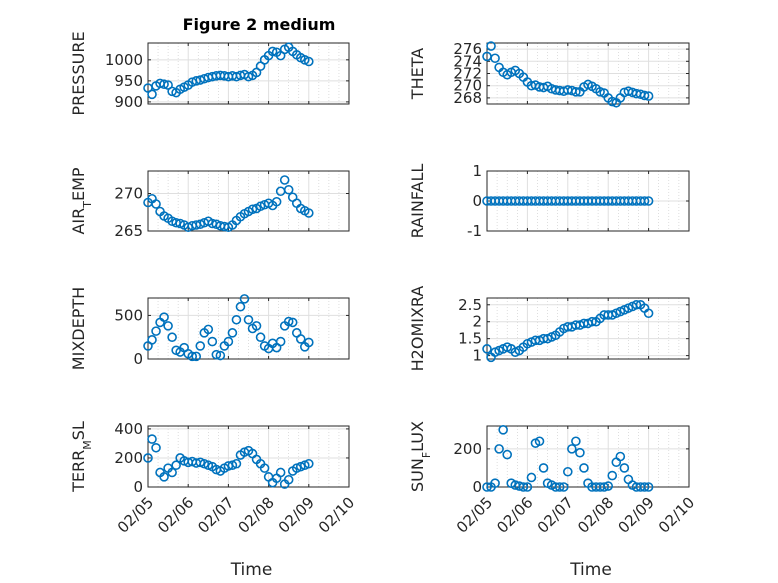  What do you see at coordinates (470, 305) in the screenshot?
I see `y-tick-label: 2.5` at bounding box center [470, 305].